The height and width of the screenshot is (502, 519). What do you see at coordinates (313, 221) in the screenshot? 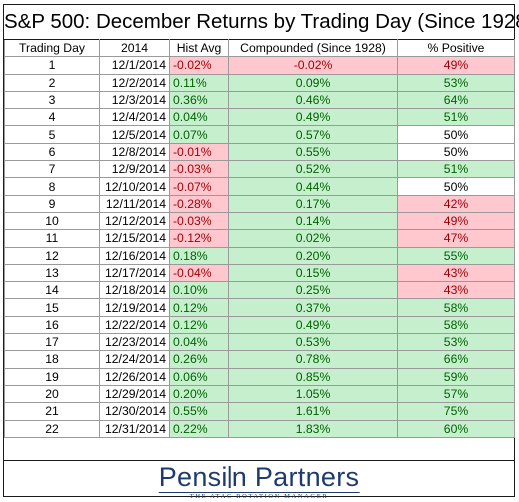
I see `cell-compounded: 0.14%` at bounding box center [313, 221].